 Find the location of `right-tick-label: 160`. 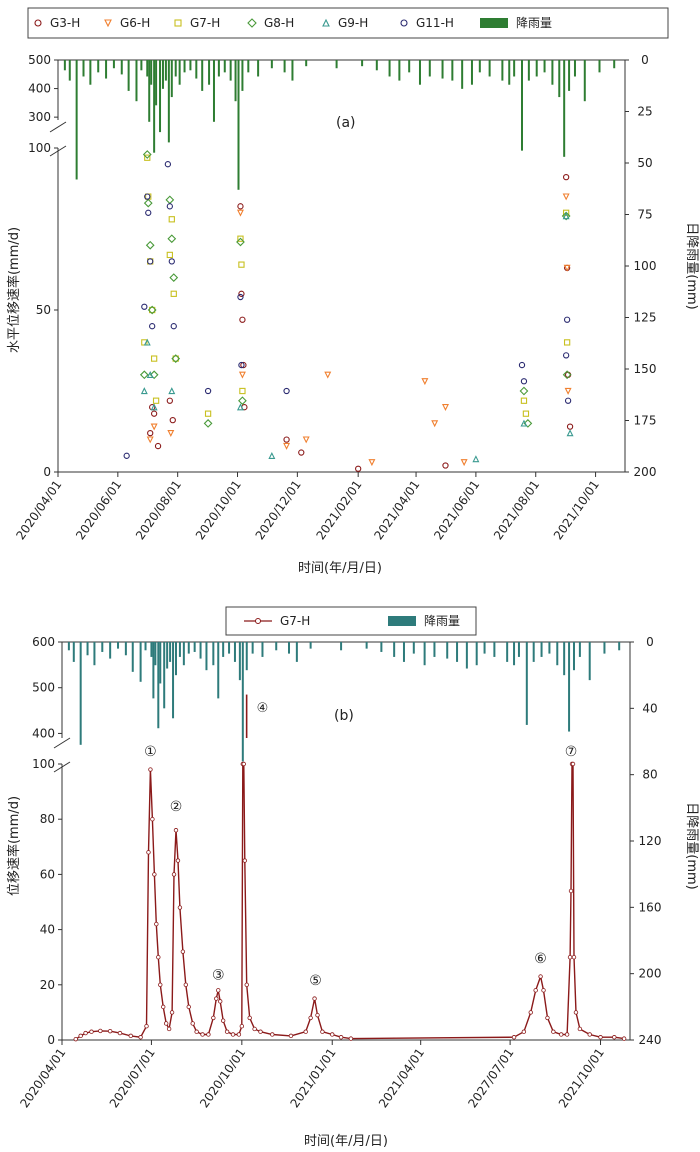

right-tick-label: 160 is located at coordinates (650, 907).